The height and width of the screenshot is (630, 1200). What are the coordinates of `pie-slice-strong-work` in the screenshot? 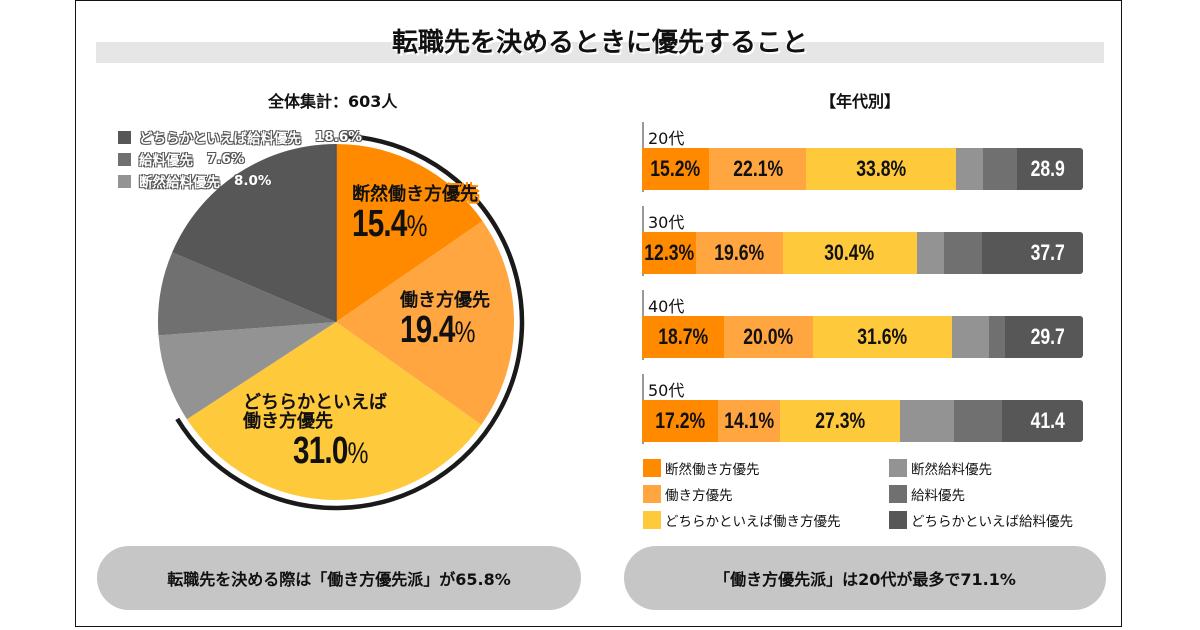 It's located at (409, 233).